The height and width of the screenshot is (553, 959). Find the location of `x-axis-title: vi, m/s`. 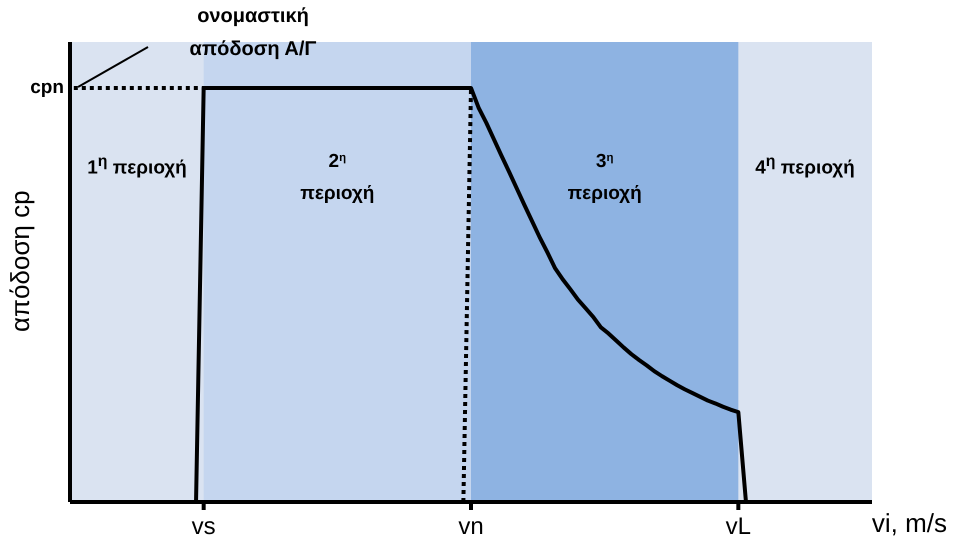

x-axis-title: vi, m/s is located at coordinates (909, 523).